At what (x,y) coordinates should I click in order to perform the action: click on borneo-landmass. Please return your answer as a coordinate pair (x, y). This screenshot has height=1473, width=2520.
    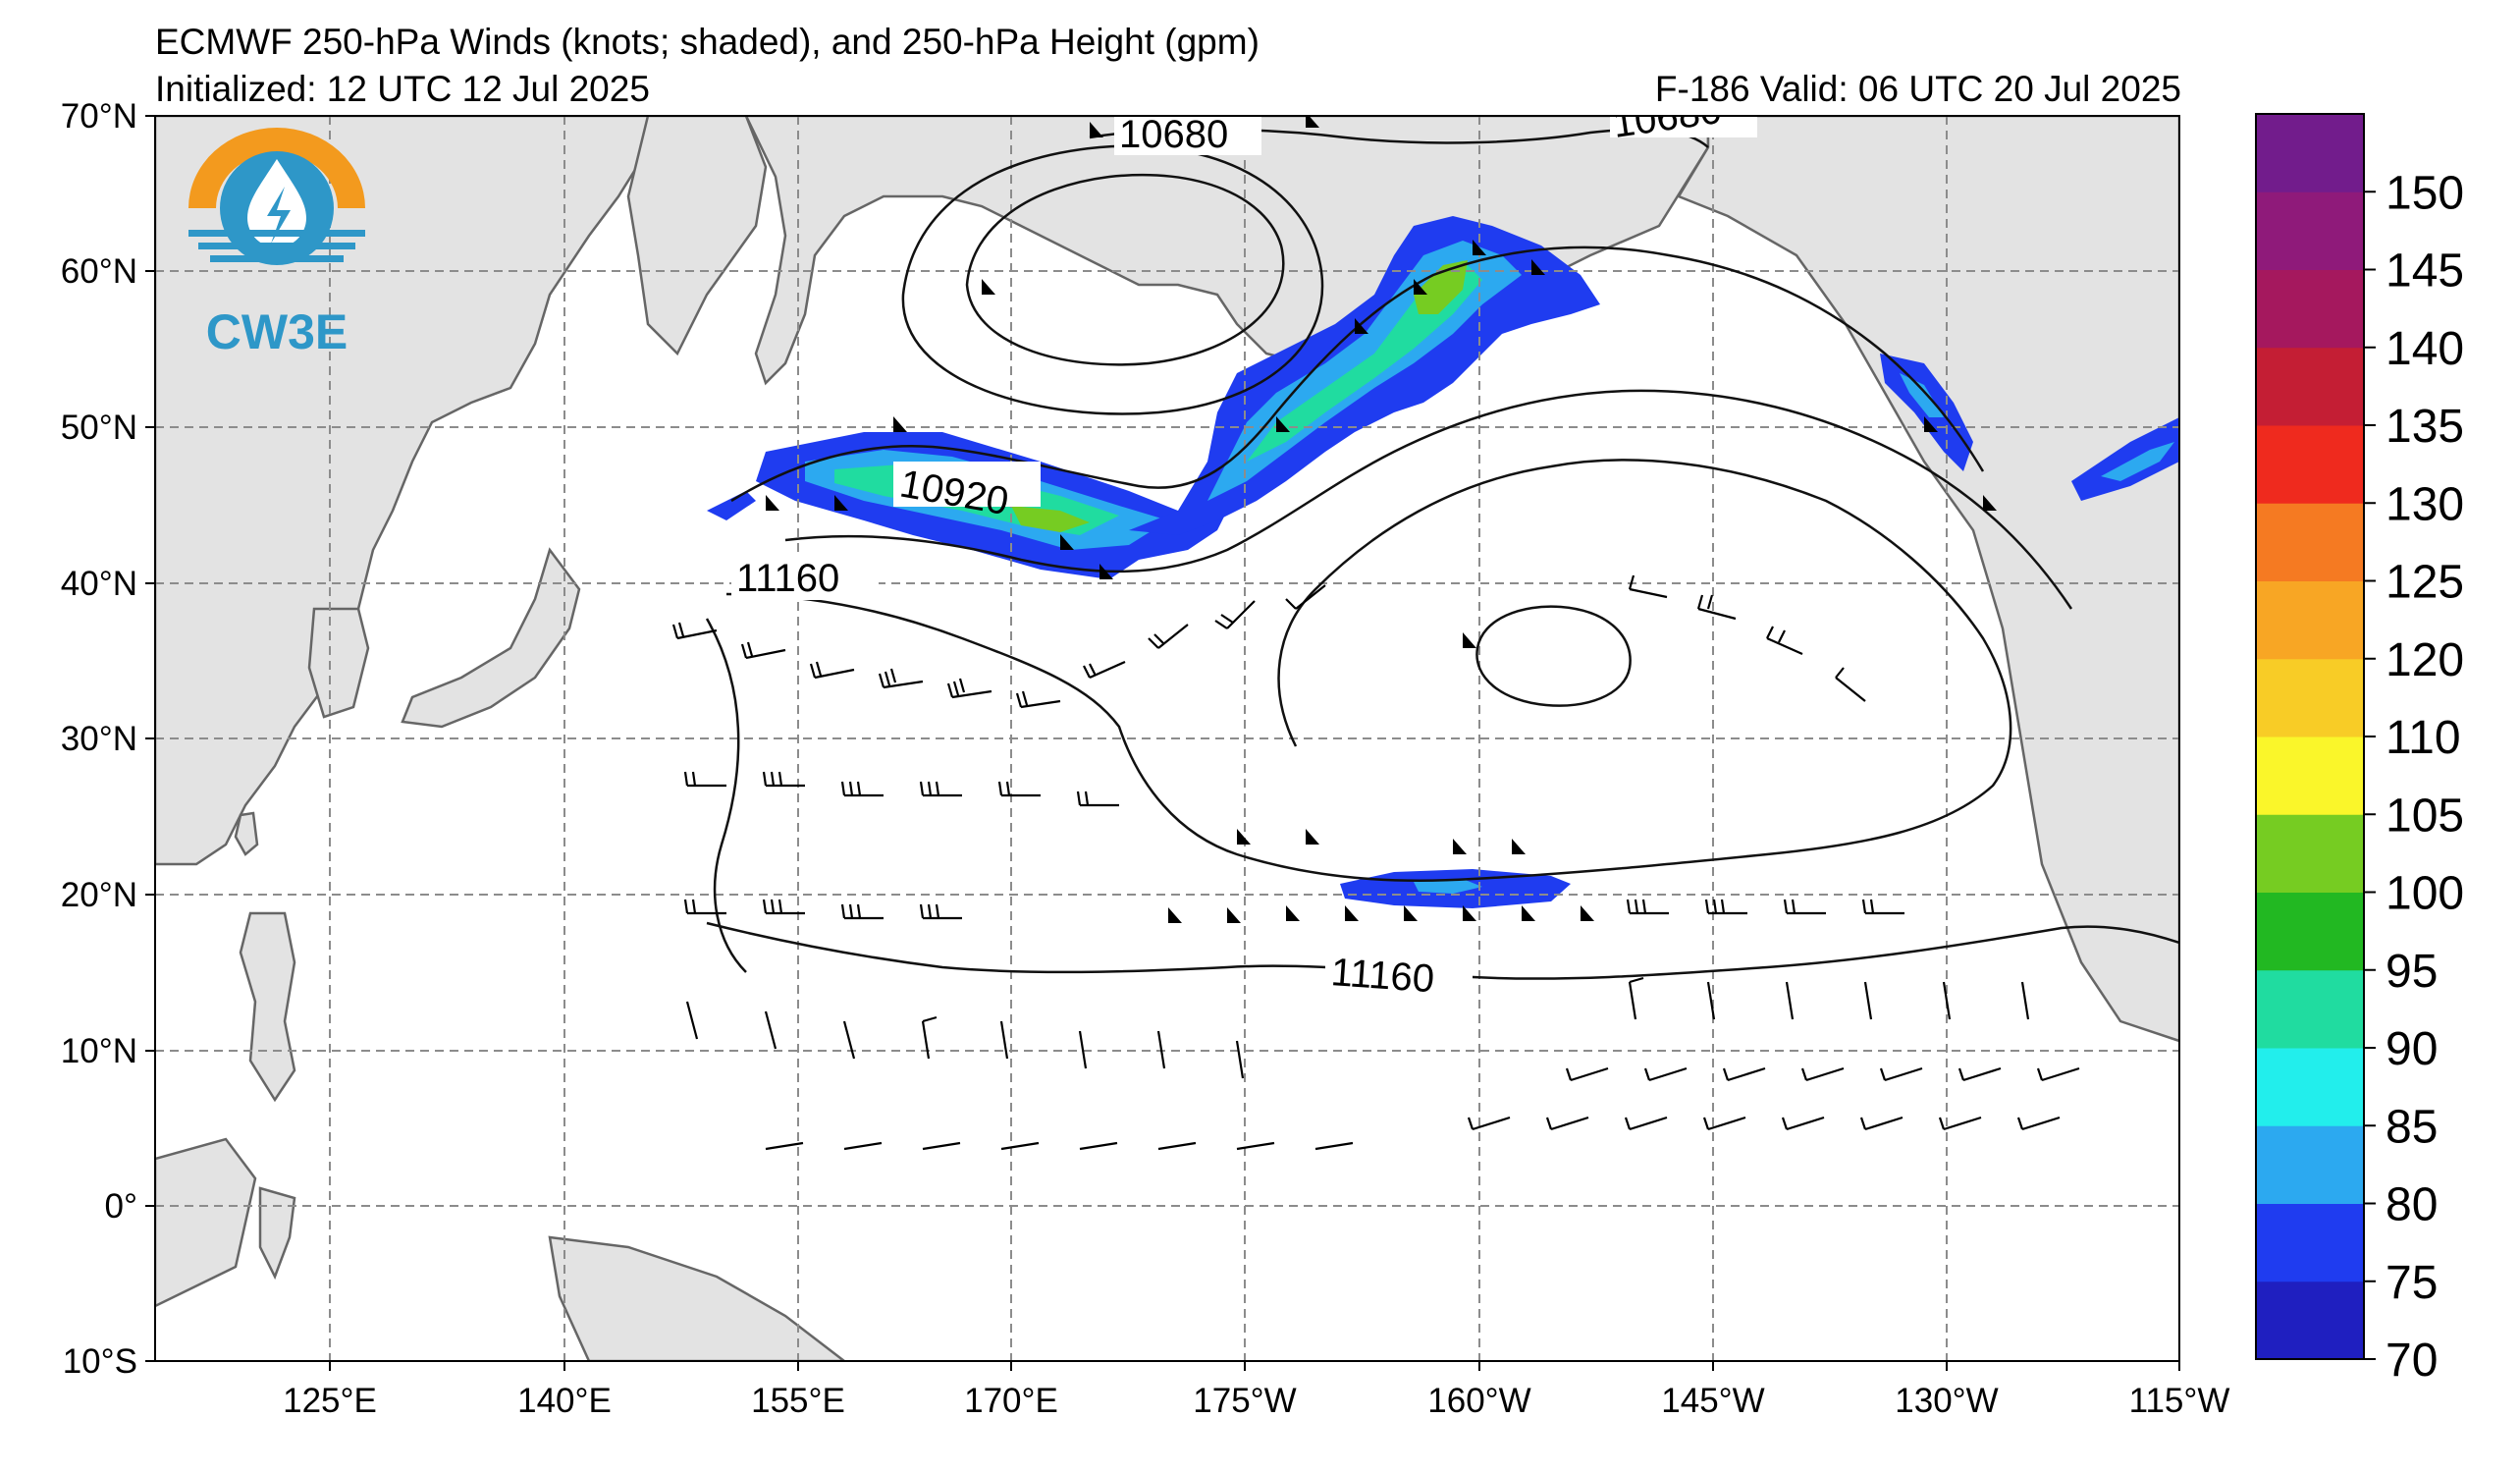
    Looking at the image, I should click on (206, 1222).